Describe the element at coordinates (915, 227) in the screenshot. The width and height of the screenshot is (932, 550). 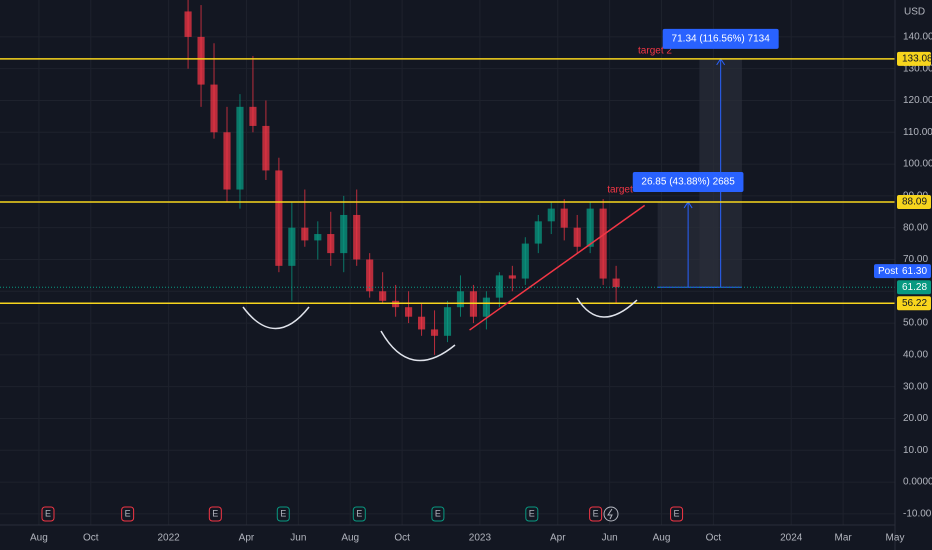
I see `y-tick-label: 80.00` at that location.